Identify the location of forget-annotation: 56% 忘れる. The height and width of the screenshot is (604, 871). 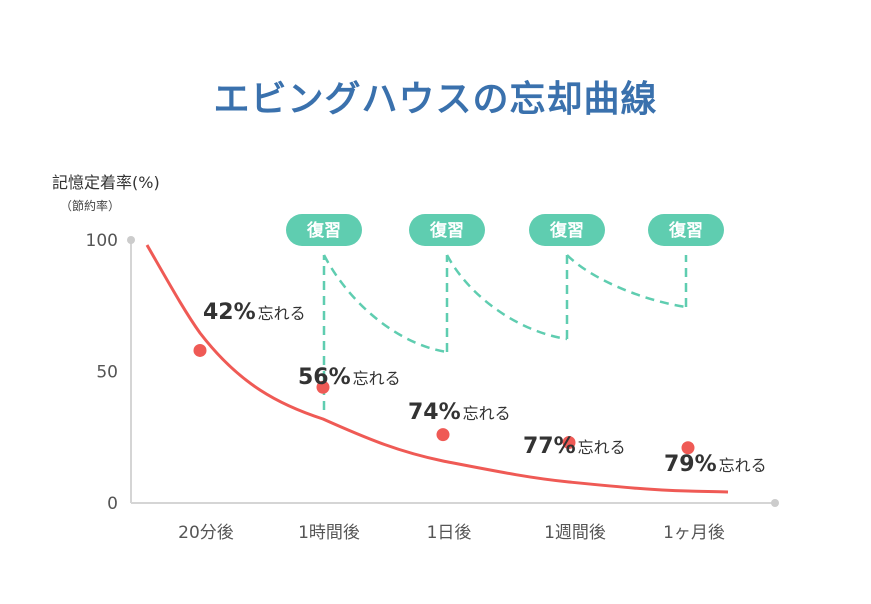
(349, 377).